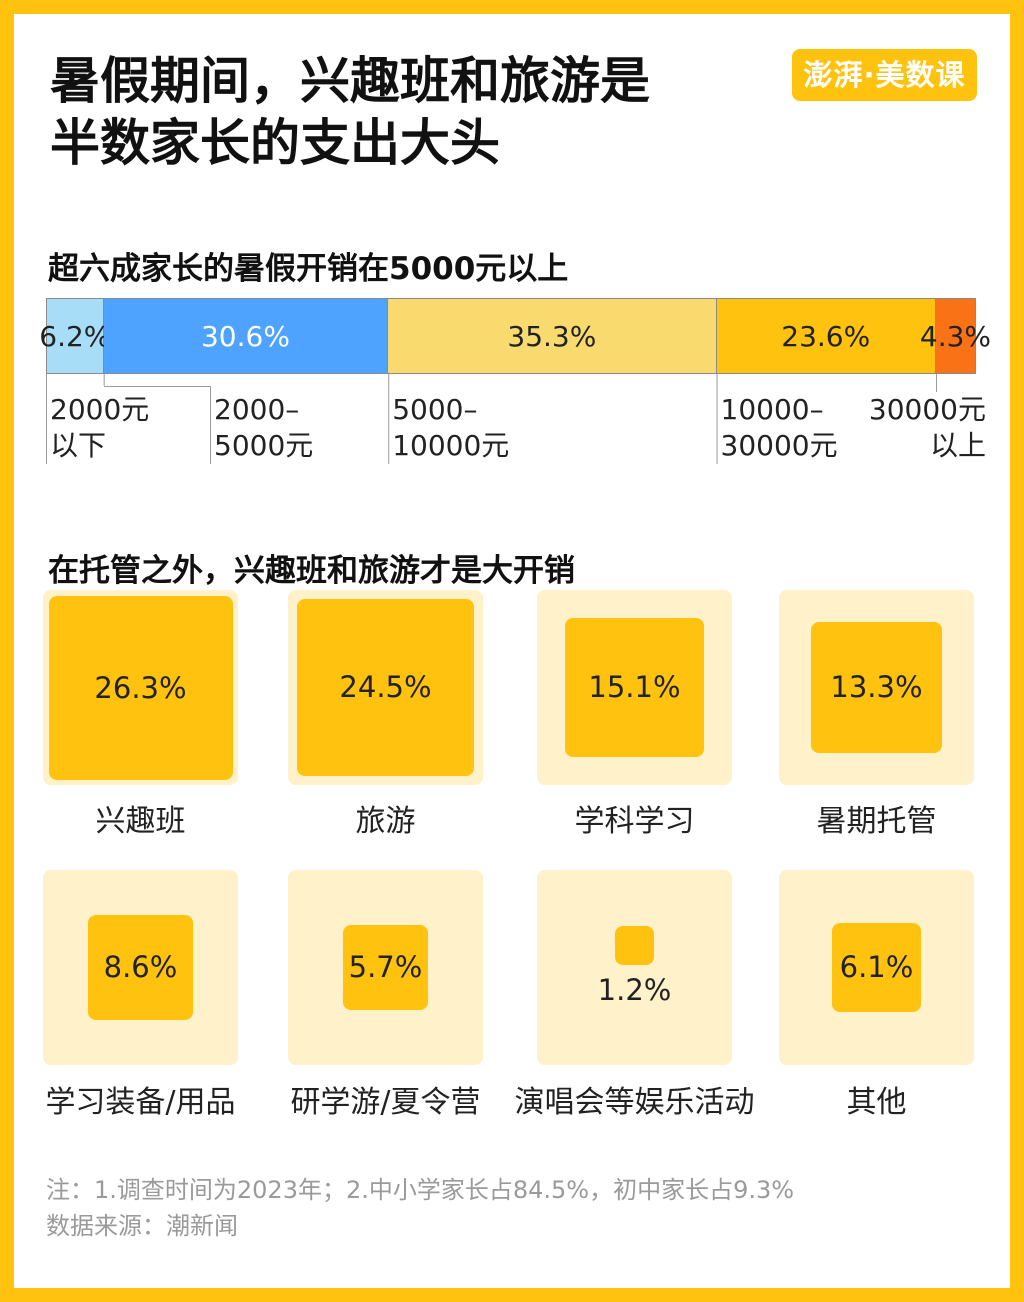 This screenshot has width=1024, height=1302. Describe the element at coordinates (435, 409) in the screenshot. I see `range-label-3-line-1: 5000–` at that location.